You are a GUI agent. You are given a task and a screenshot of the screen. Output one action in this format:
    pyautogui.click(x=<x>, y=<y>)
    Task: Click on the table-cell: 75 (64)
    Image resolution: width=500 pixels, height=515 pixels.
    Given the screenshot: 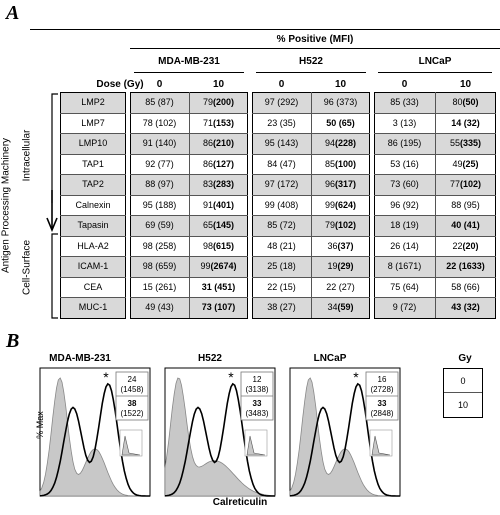 What is the action you would take?
    pyautogui.click(x=404, y=286)
    